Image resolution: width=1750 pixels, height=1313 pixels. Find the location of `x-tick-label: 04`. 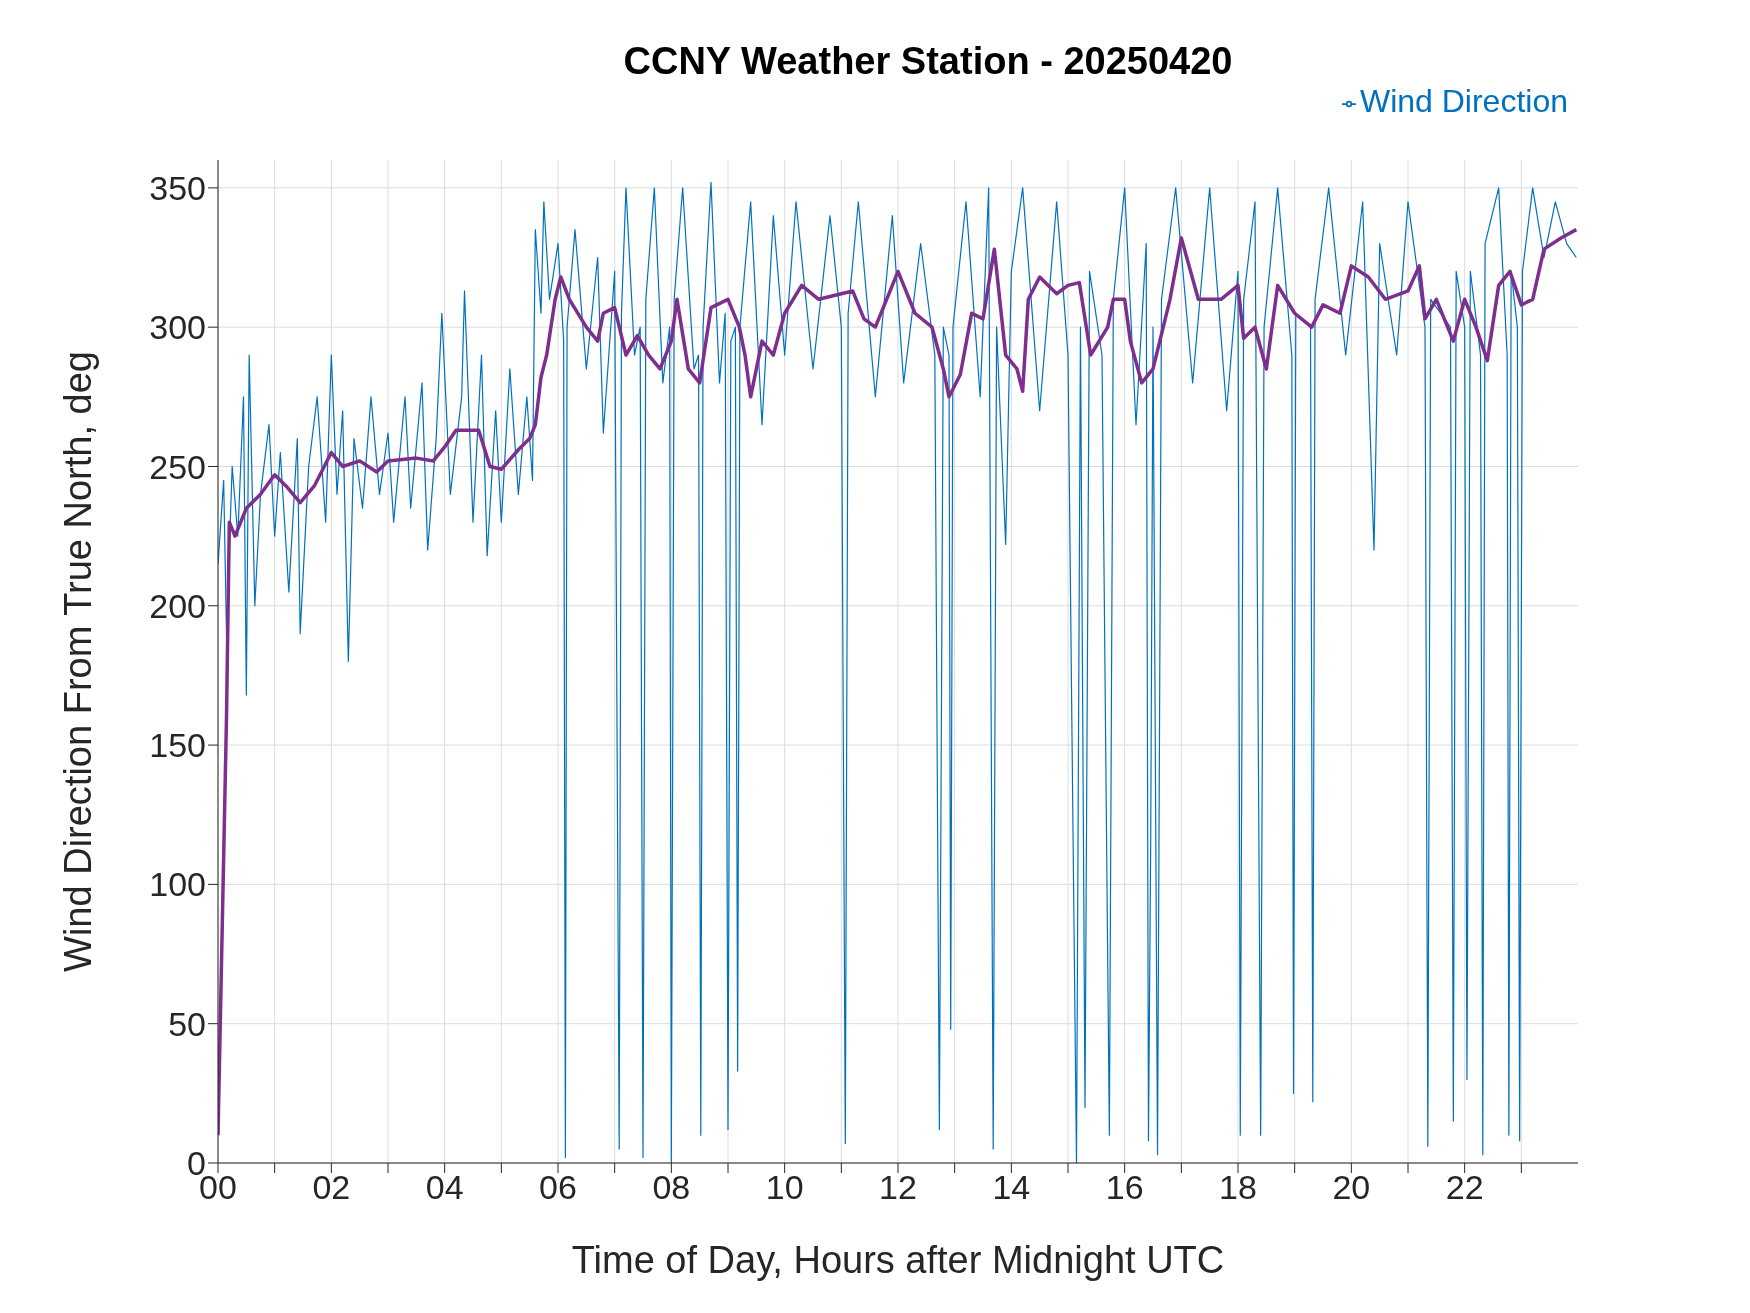

x-tick-label: 04 is located at coordinates (444, 1187).